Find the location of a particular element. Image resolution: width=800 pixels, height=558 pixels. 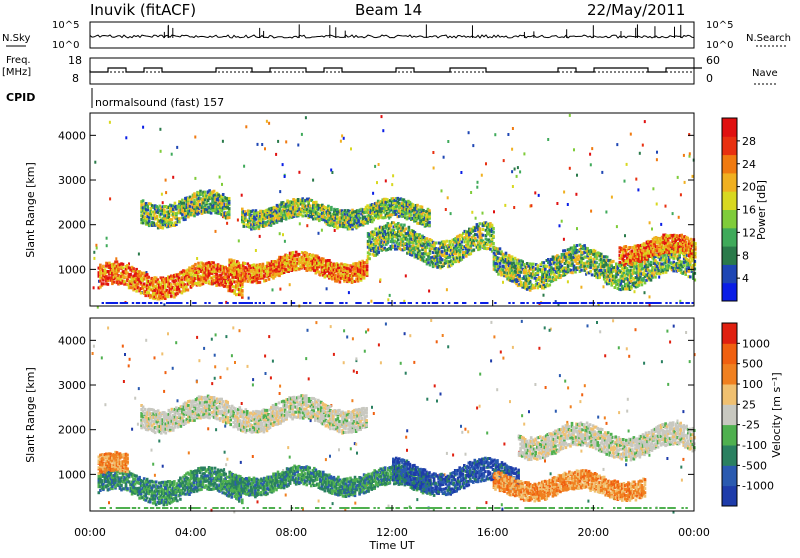

nsearch-label: N.Search is located at coordinates (768, 38).